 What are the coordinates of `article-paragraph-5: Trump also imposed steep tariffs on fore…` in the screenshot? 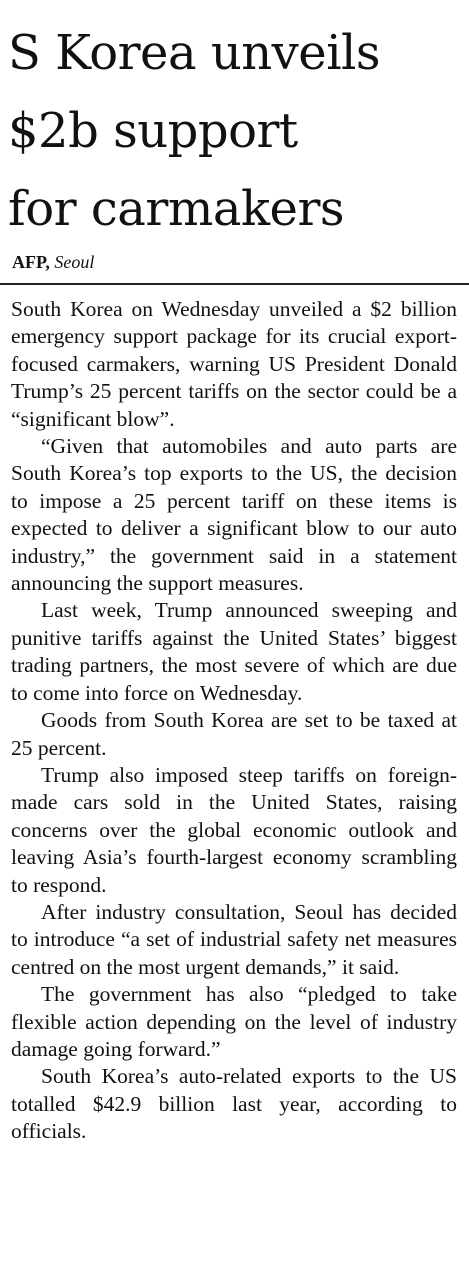 It's located at (234, 829).